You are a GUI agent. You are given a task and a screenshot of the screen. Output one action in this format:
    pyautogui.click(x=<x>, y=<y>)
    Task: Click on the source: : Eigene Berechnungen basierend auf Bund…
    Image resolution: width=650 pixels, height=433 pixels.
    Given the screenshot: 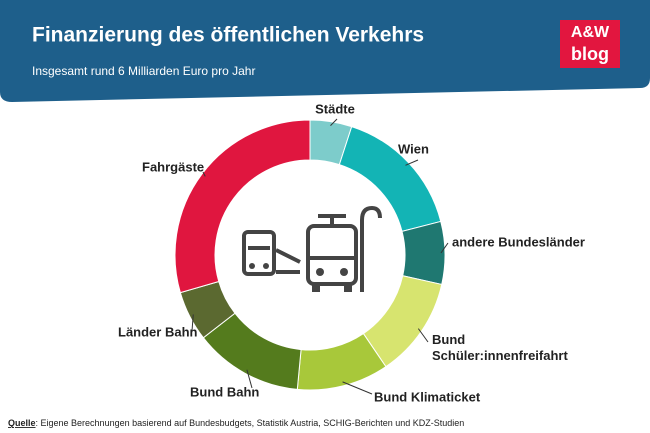 What is the action you would take?
    pyautogui.click(x=250, y=423)
    